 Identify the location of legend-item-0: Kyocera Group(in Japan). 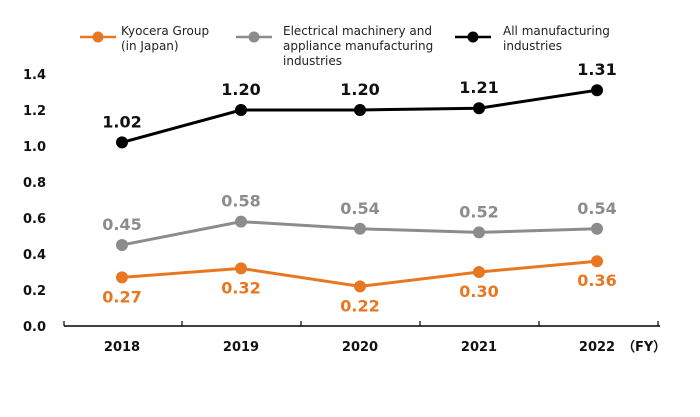
(144, 38).